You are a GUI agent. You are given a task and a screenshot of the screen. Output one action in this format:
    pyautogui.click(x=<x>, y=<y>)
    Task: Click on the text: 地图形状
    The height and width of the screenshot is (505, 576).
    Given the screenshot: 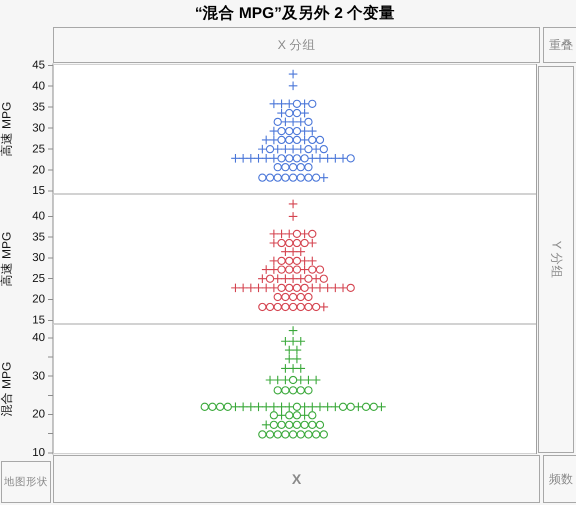 What is the action you would take?
    pyautogui.click(x=26, y=482)
    